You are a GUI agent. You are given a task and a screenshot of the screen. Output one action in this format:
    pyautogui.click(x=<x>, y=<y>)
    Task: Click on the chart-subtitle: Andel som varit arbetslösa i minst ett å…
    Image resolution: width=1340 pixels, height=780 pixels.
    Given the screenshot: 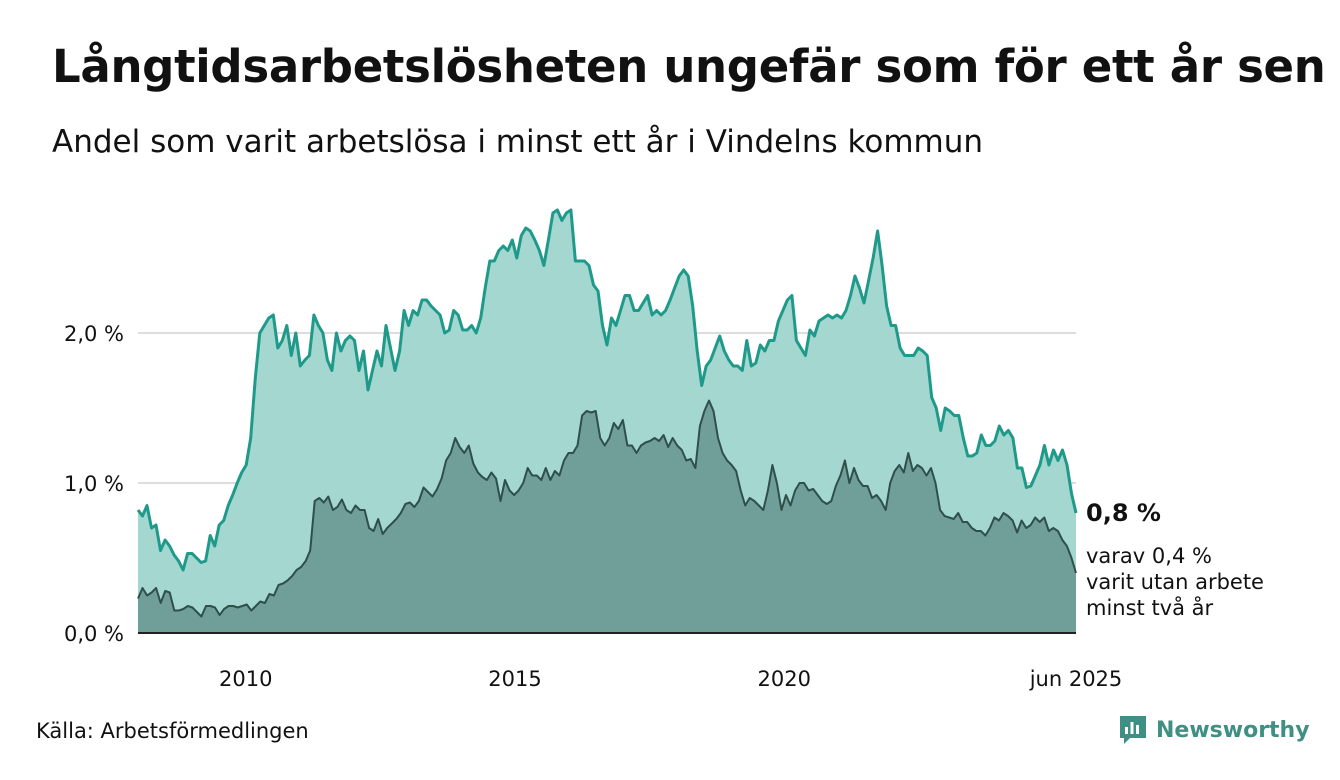 What is the action you would take?
    pyautogui.click(x=518, y=142)
    